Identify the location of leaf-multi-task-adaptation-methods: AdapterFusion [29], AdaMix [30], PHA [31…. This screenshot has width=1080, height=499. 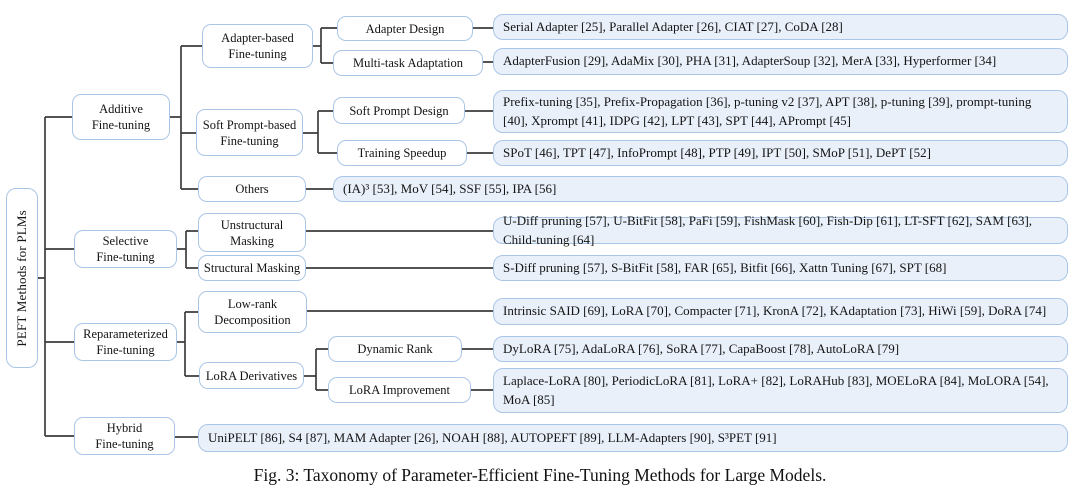
(780, 61).